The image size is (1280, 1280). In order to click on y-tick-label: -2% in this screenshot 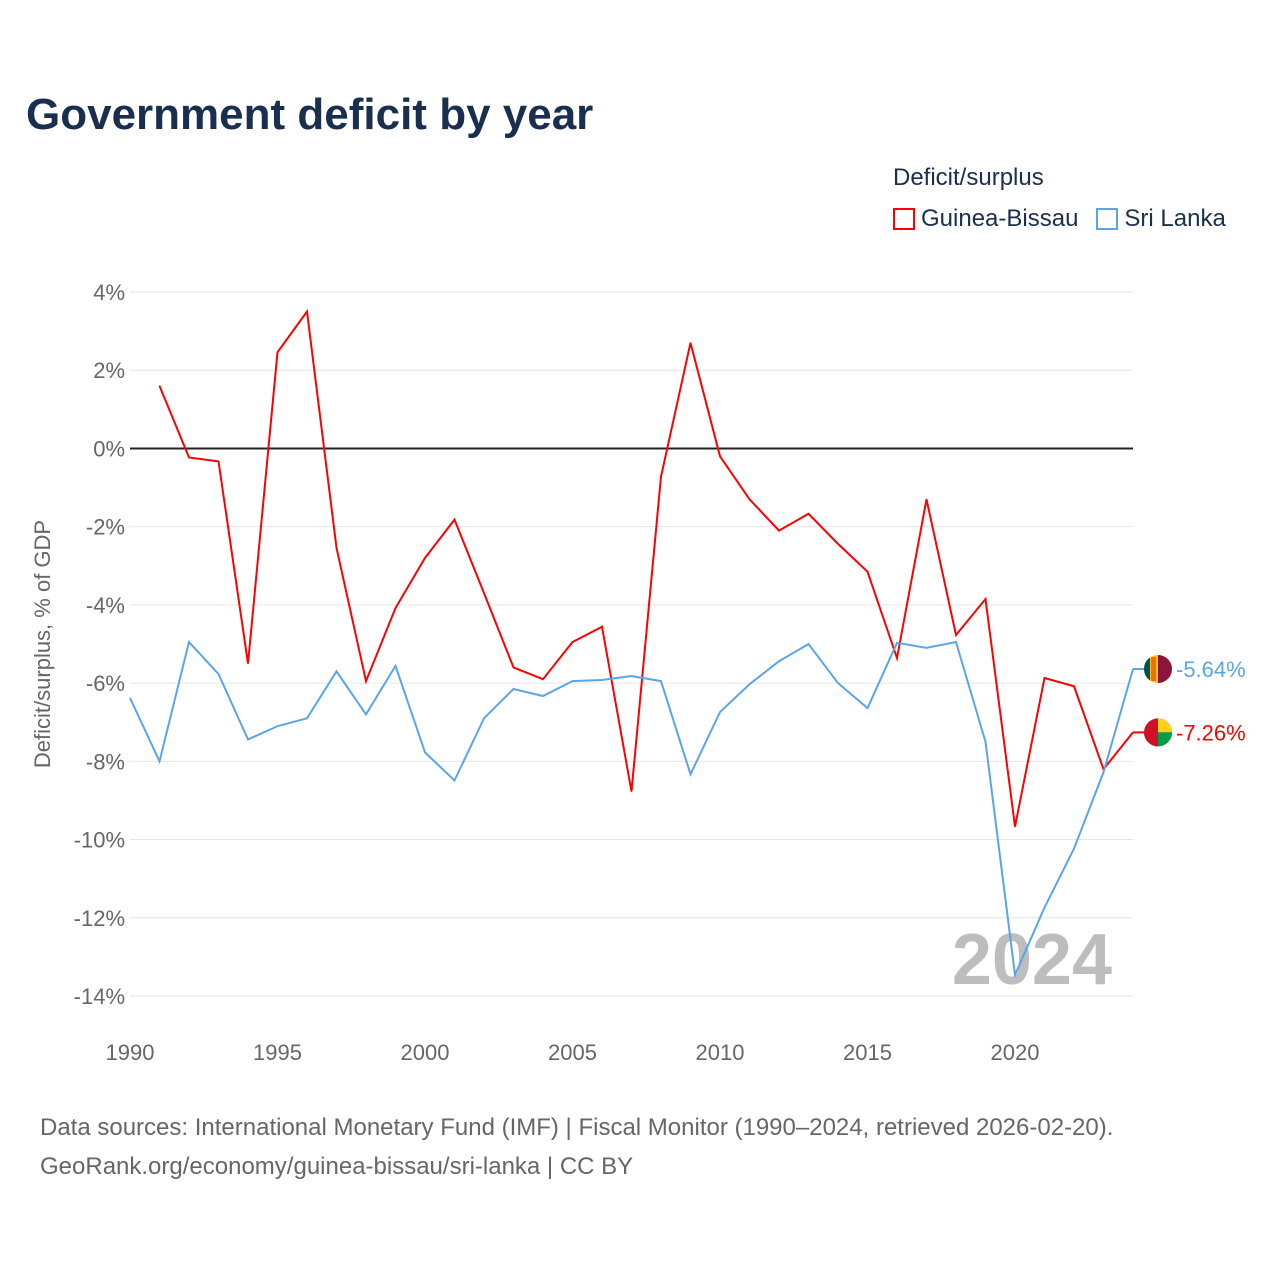, I will do `click(105, 527)`.